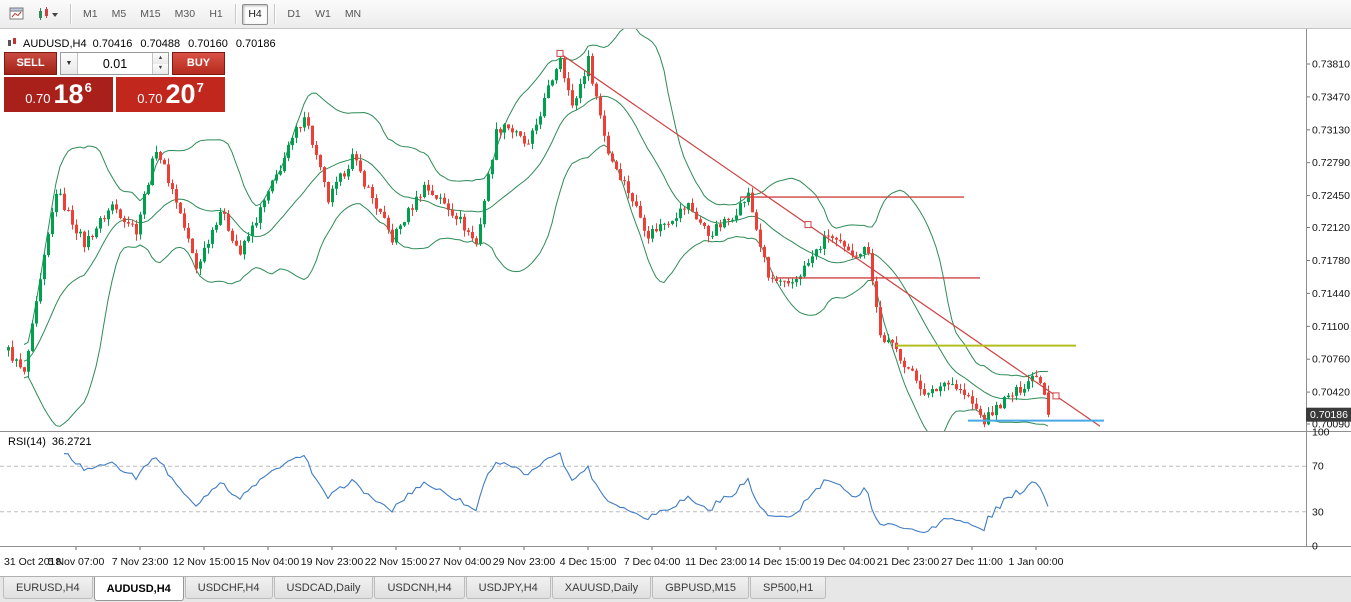 This screenshot has width=1351, height=602. Describe the element at coordinates (150, 14) in the screenshot. I see `timeframe-button-m15: M15` at that location.